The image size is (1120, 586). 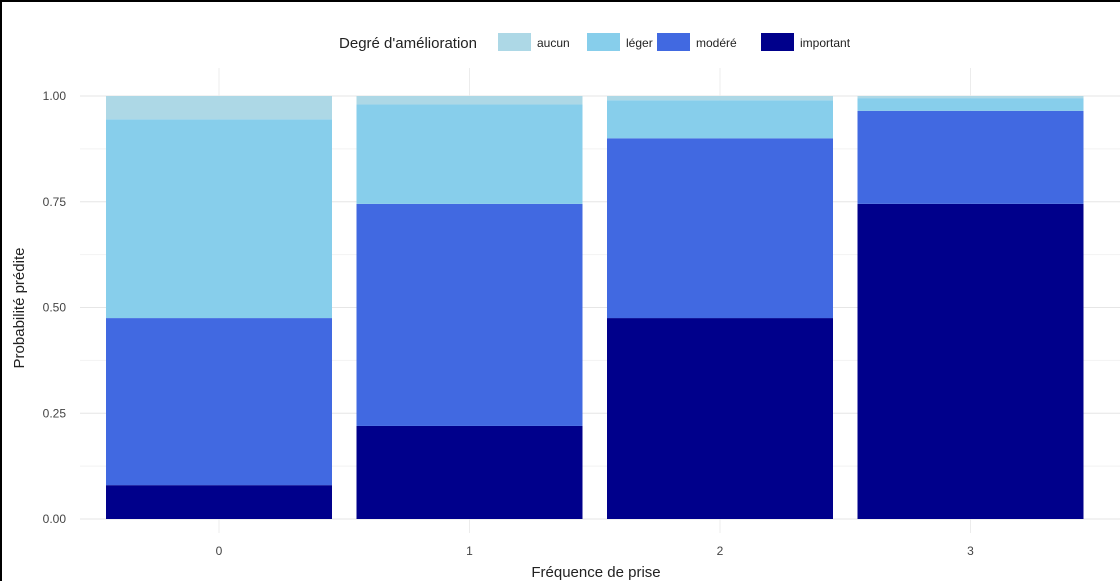 I want to click on legend-swatch-important, so click(x=777, y=42).